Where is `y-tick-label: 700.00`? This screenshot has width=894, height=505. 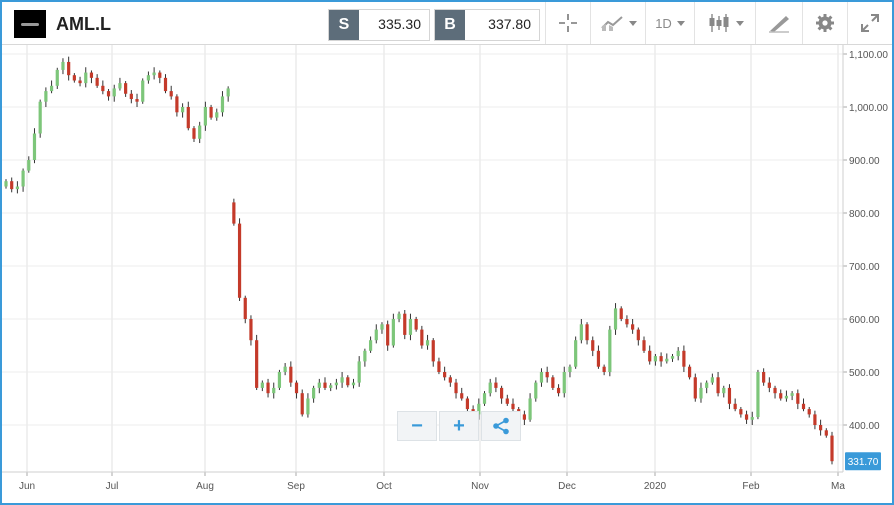 y-tick-label: 700.00 is located at coordinates (864, 267).